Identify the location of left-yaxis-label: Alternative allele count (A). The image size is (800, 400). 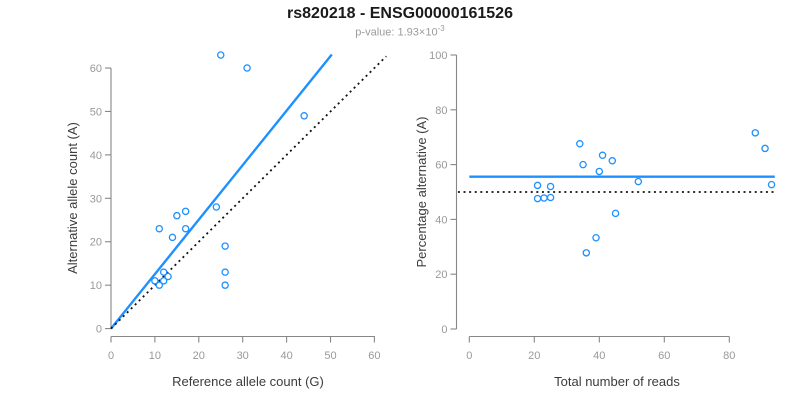
(72, 198).